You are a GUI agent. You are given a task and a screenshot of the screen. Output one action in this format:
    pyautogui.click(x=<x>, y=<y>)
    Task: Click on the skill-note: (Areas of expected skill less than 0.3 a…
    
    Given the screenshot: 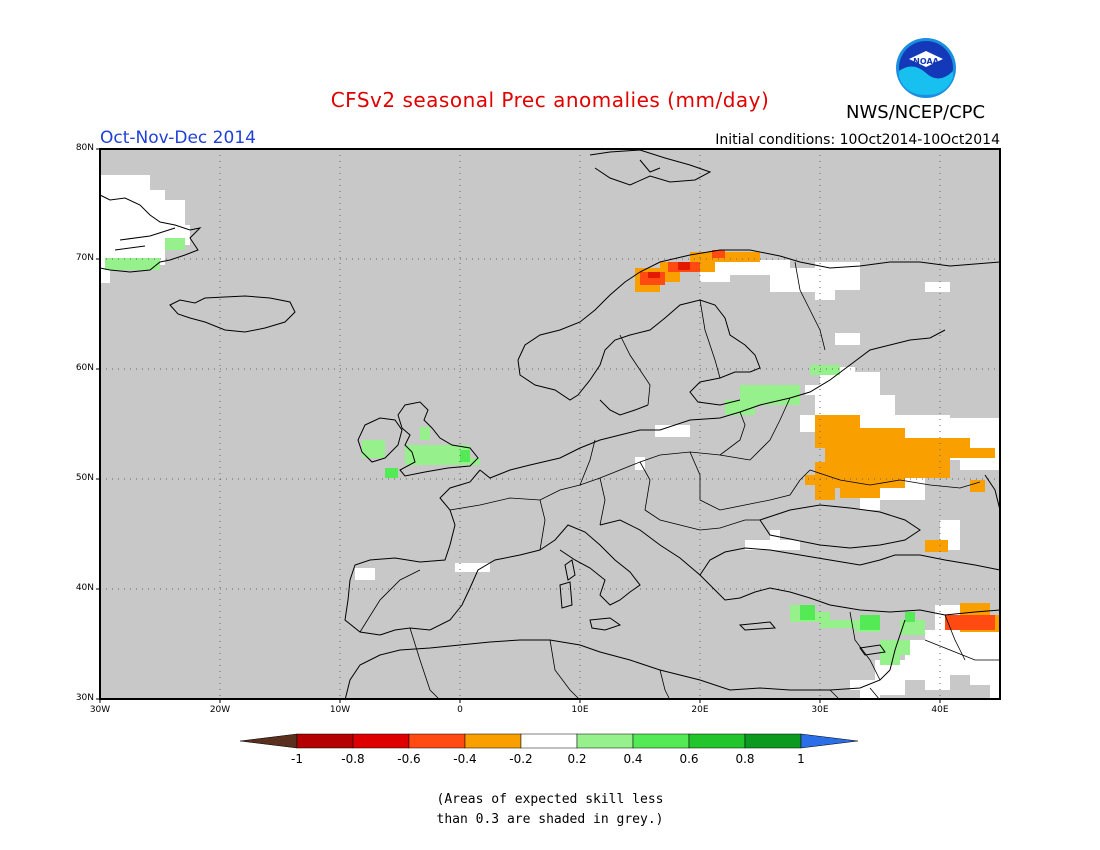 What is the action you would take?
    pyautogui.click(x=550, y=810)
    